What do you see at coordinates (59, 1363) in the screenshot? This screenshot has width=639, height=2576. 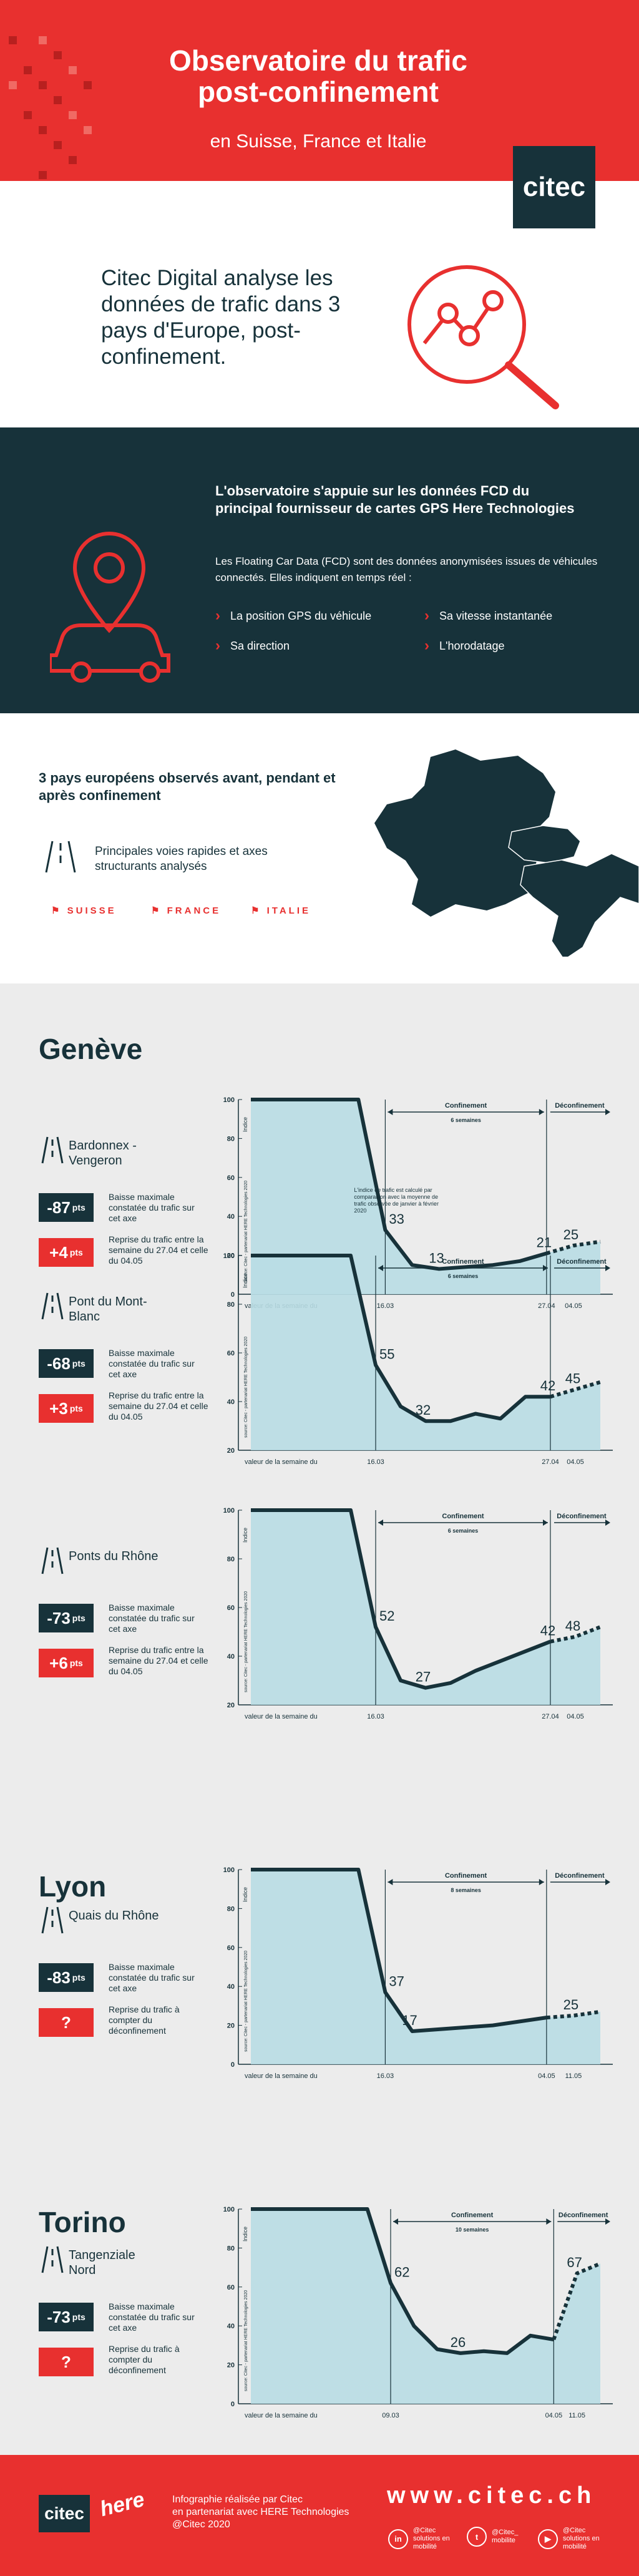 I see `drop-value: -68` at bounding box center [59, 1363].